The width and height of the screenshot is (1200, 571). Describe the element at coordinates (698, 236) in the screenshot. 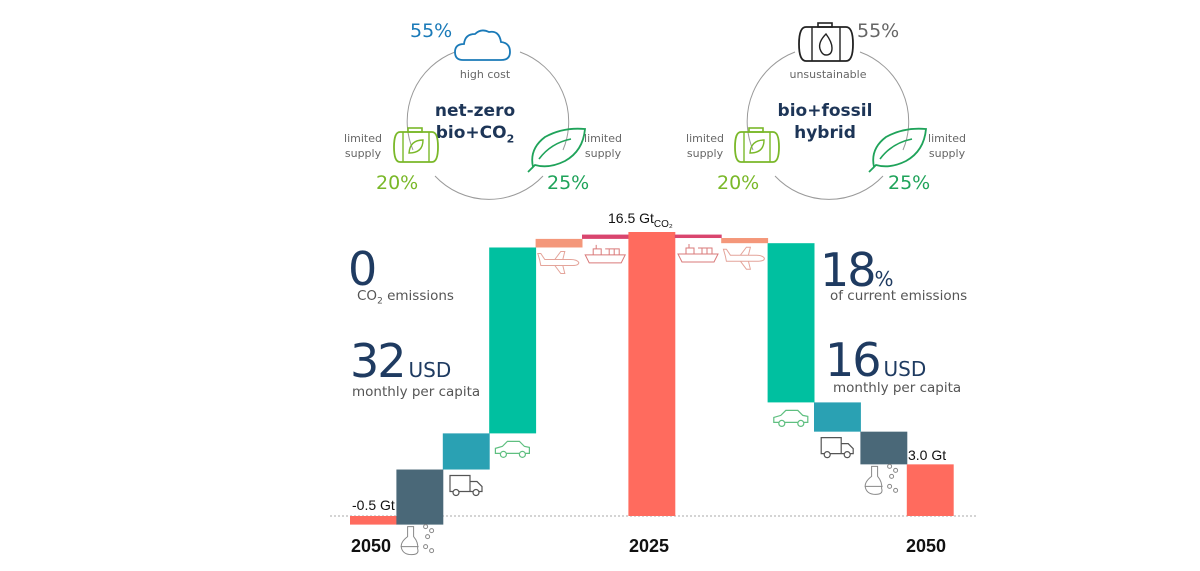

I see `bar-shipping-right` at that location.